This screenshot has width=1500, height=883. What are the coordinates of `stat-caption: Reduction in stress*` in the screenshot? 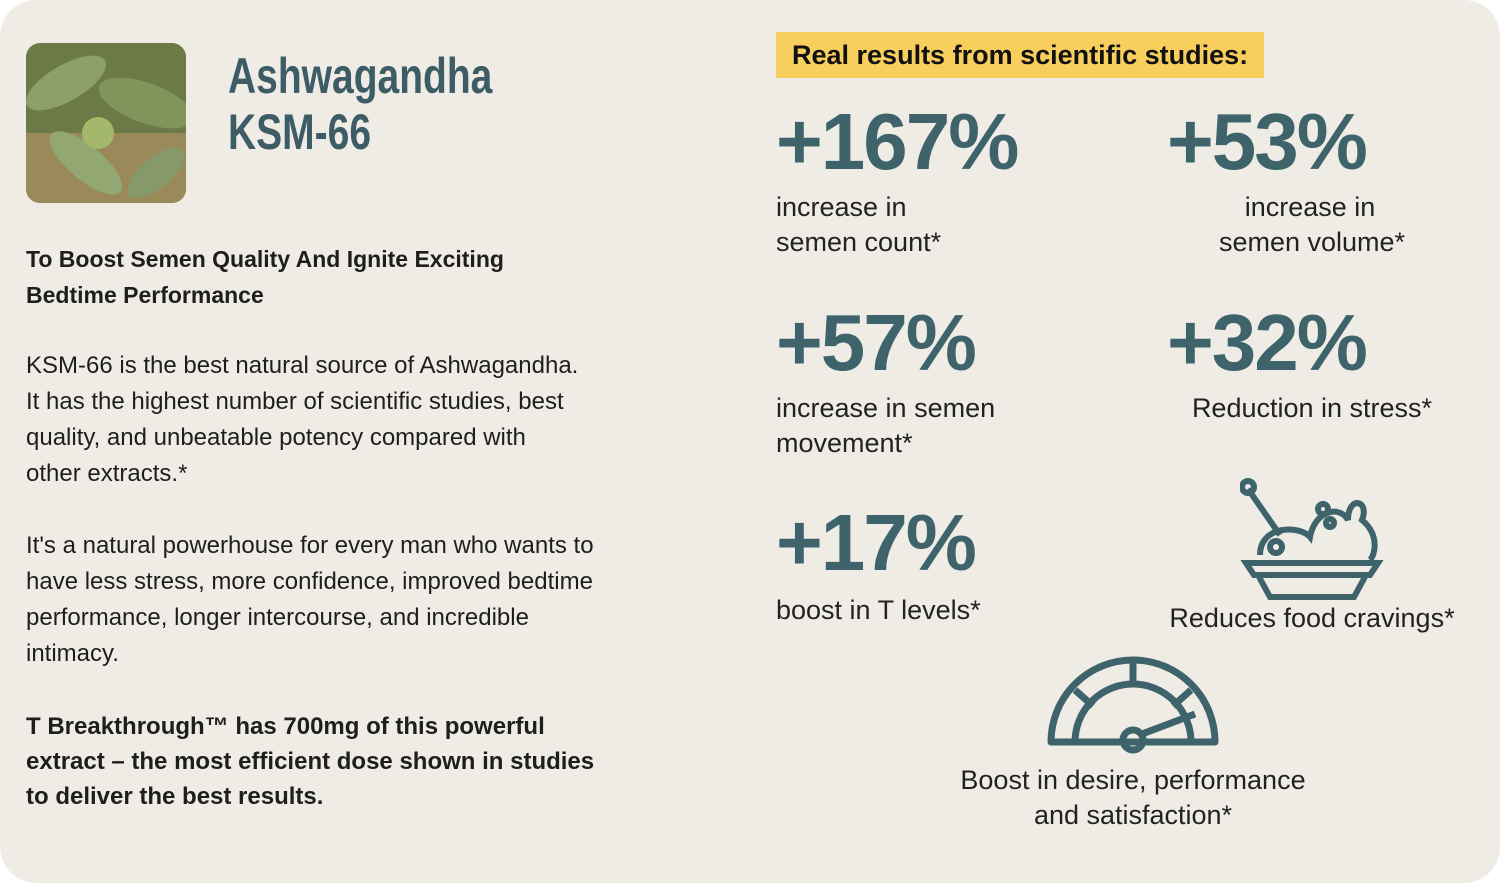 It's located at (1312, 408).